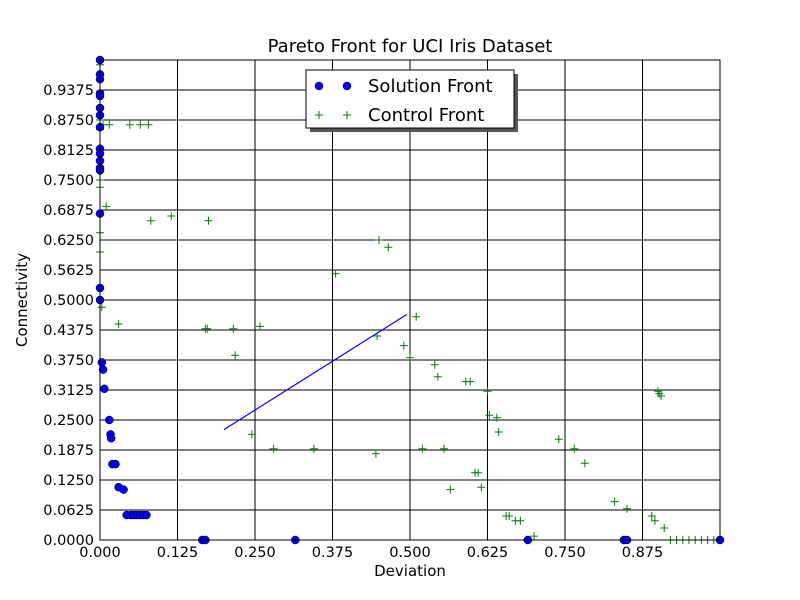  I want to click on y-tick-label: 0.3125, so click(68, 391).